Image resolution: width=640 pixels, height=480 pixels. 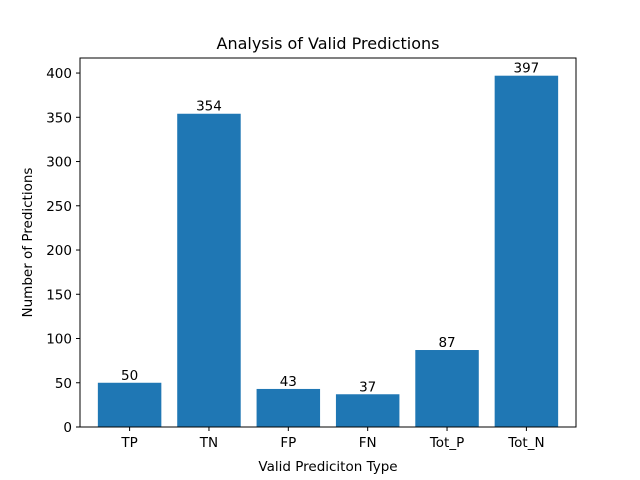 What do you see at coordinates (208, 443) in the screenshot?
I see `x-tick-label: TN` at bounding box center [208, 443].